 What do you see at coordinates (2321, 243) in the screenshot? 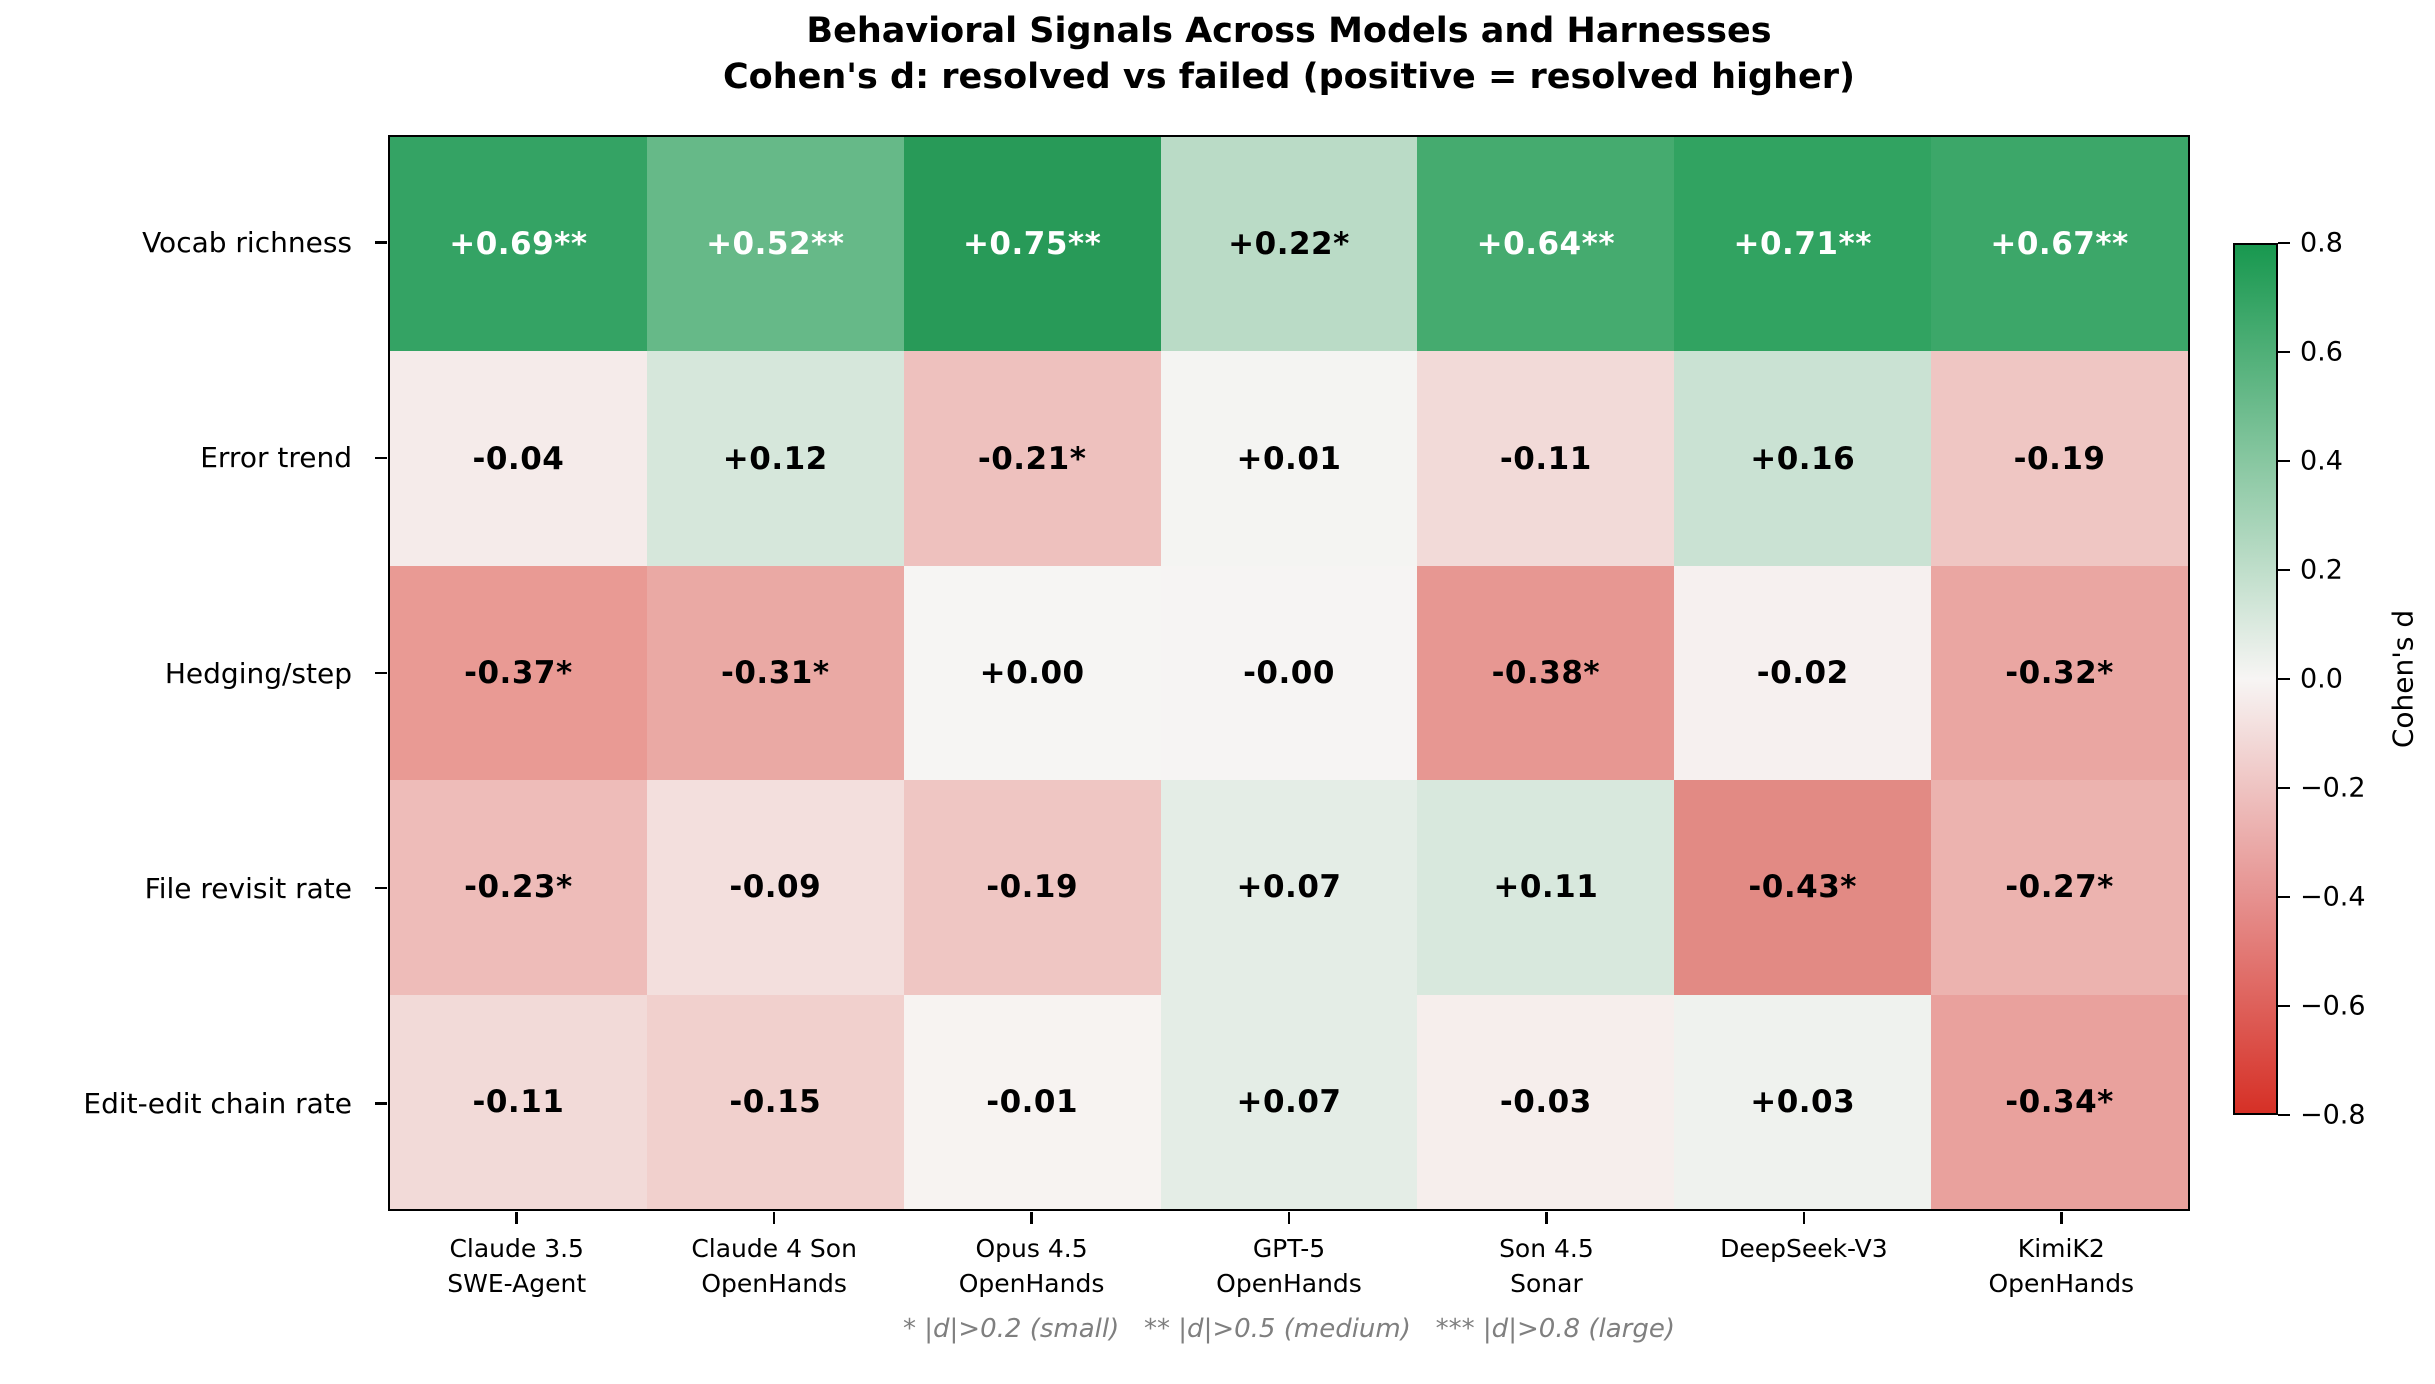
I see `colorbar-tick-label-0: 0.8` at bounding box center [2321, 243].